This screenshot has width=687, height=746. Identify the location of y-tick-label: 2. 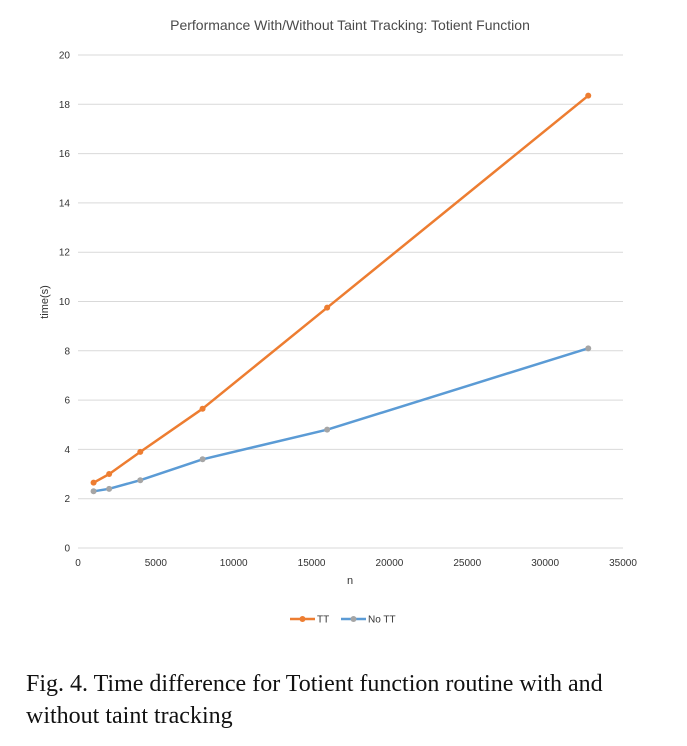
(67, 499).